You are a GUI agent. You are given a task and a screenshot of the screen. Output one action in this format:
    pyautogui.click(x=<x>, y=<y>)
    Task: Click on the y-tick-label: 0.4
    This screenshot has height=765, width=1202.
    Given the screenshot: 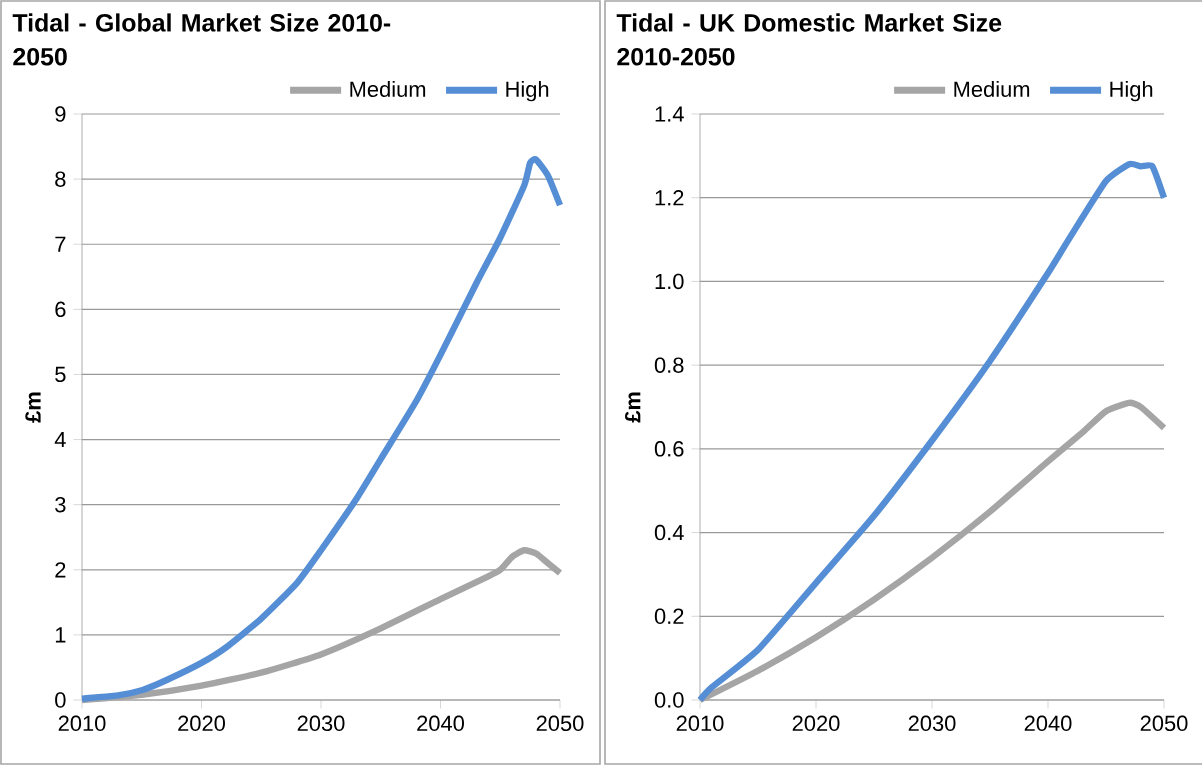 What is the action you would take?
    pyautogui.click(x=669, y=532)
    